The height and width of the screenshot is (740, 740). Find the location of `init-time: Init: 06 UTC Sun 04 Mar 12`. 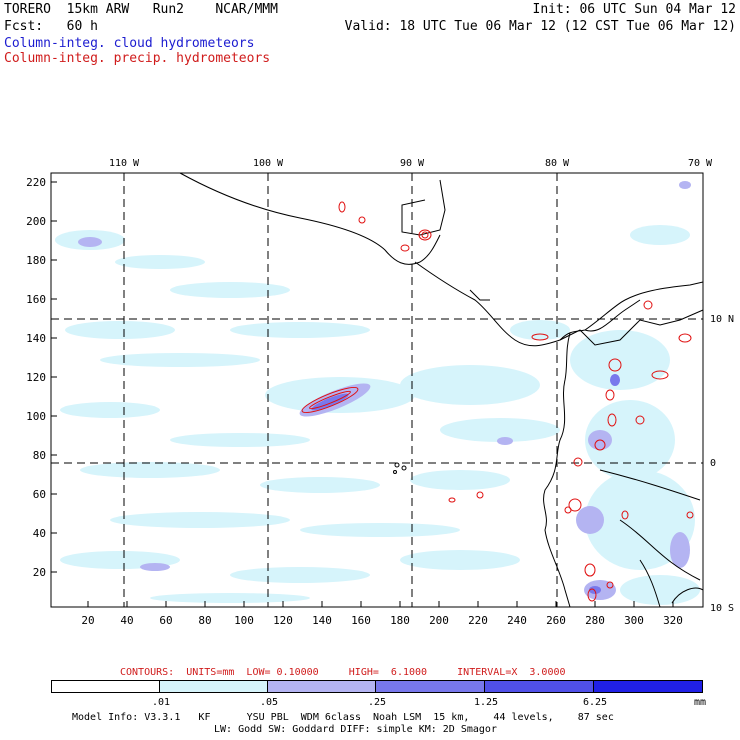

init-time: Init: 06 UTC Sun 04 Mar 12 is located at coordinates (634, 9).